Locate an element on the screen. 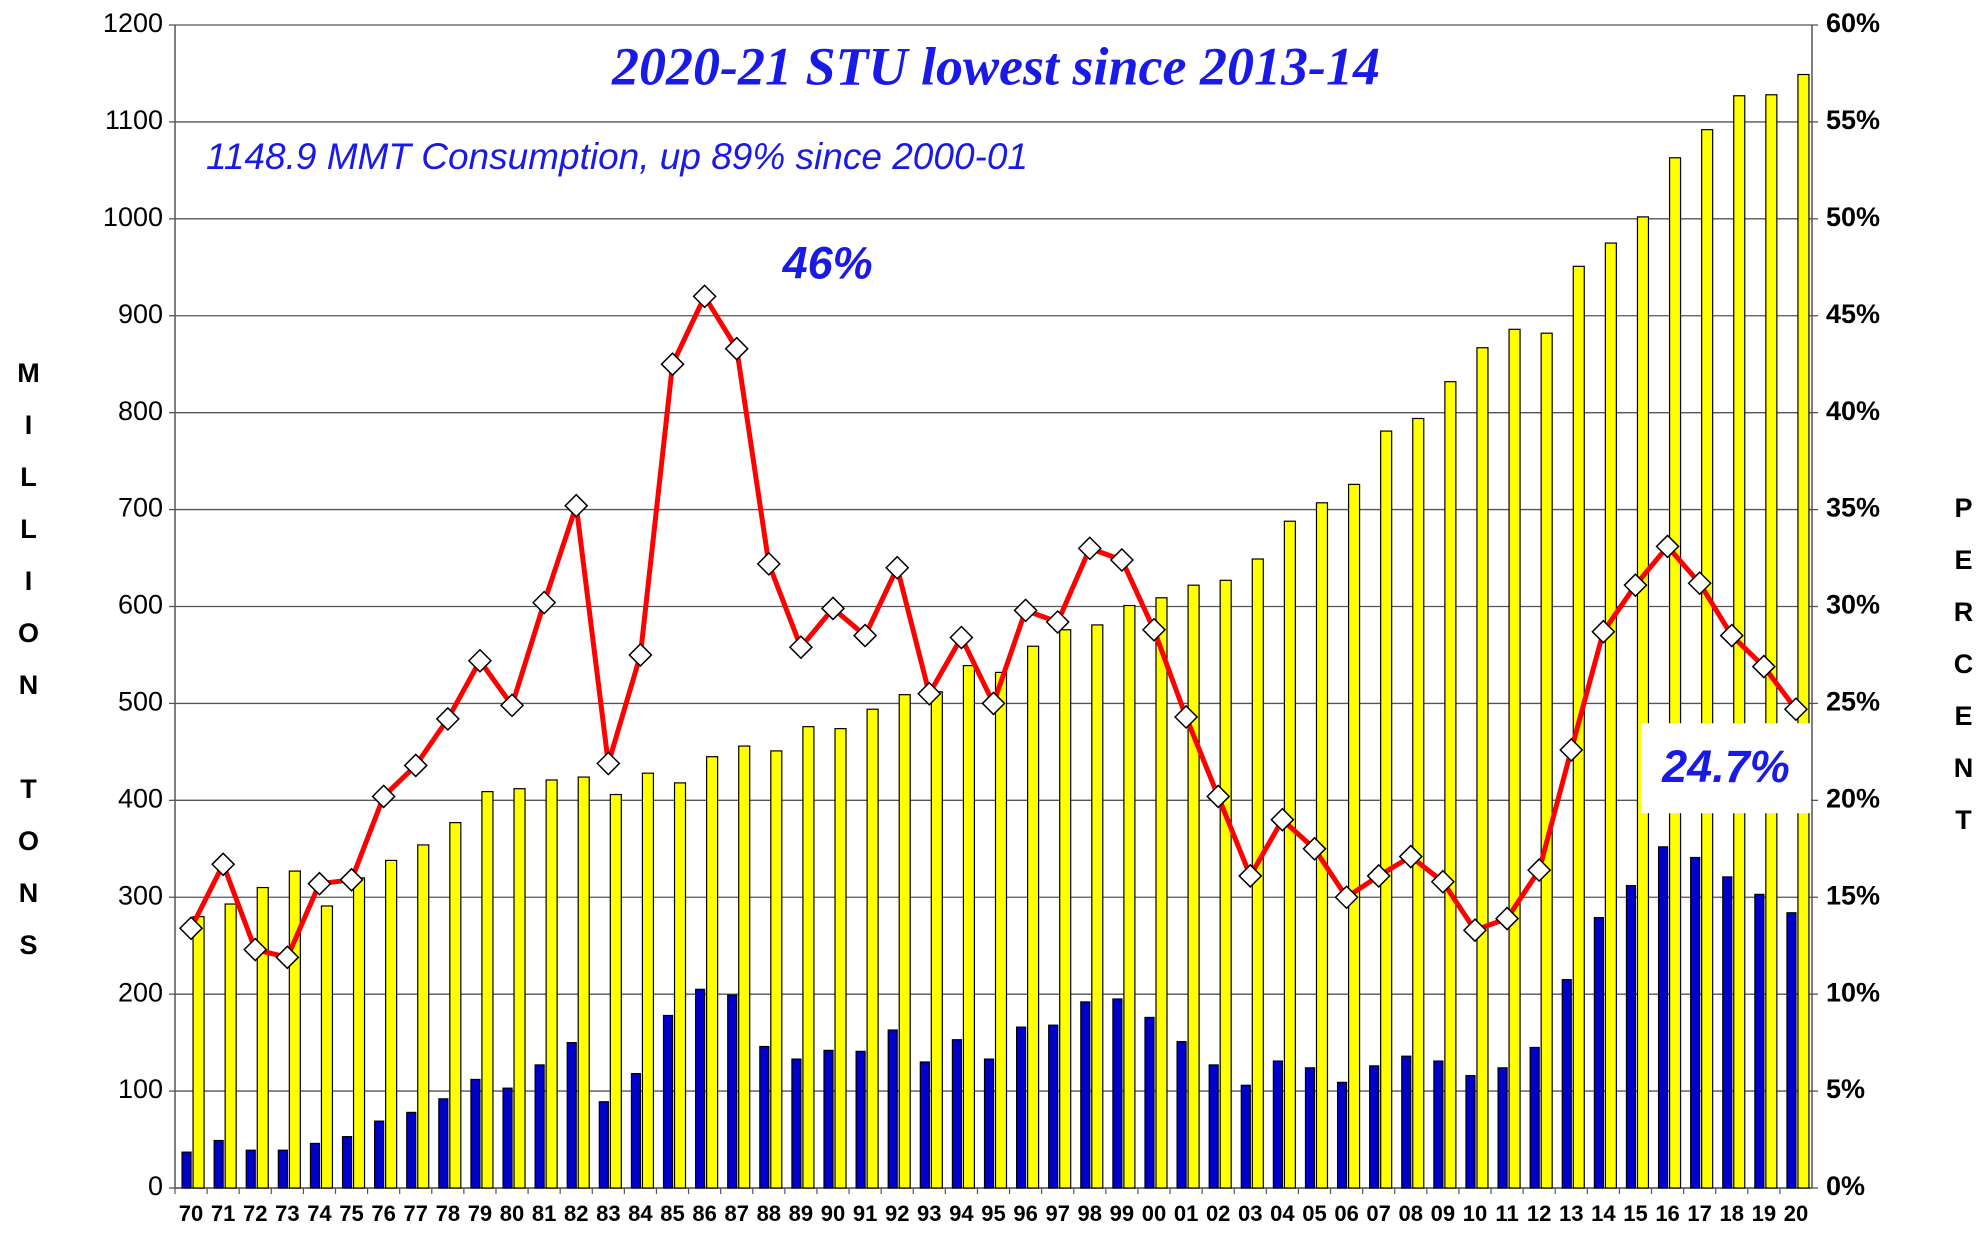 This screenshot has width=1986, height=1239. x-tick-label: 94 is located at coordinates (961, 1213).